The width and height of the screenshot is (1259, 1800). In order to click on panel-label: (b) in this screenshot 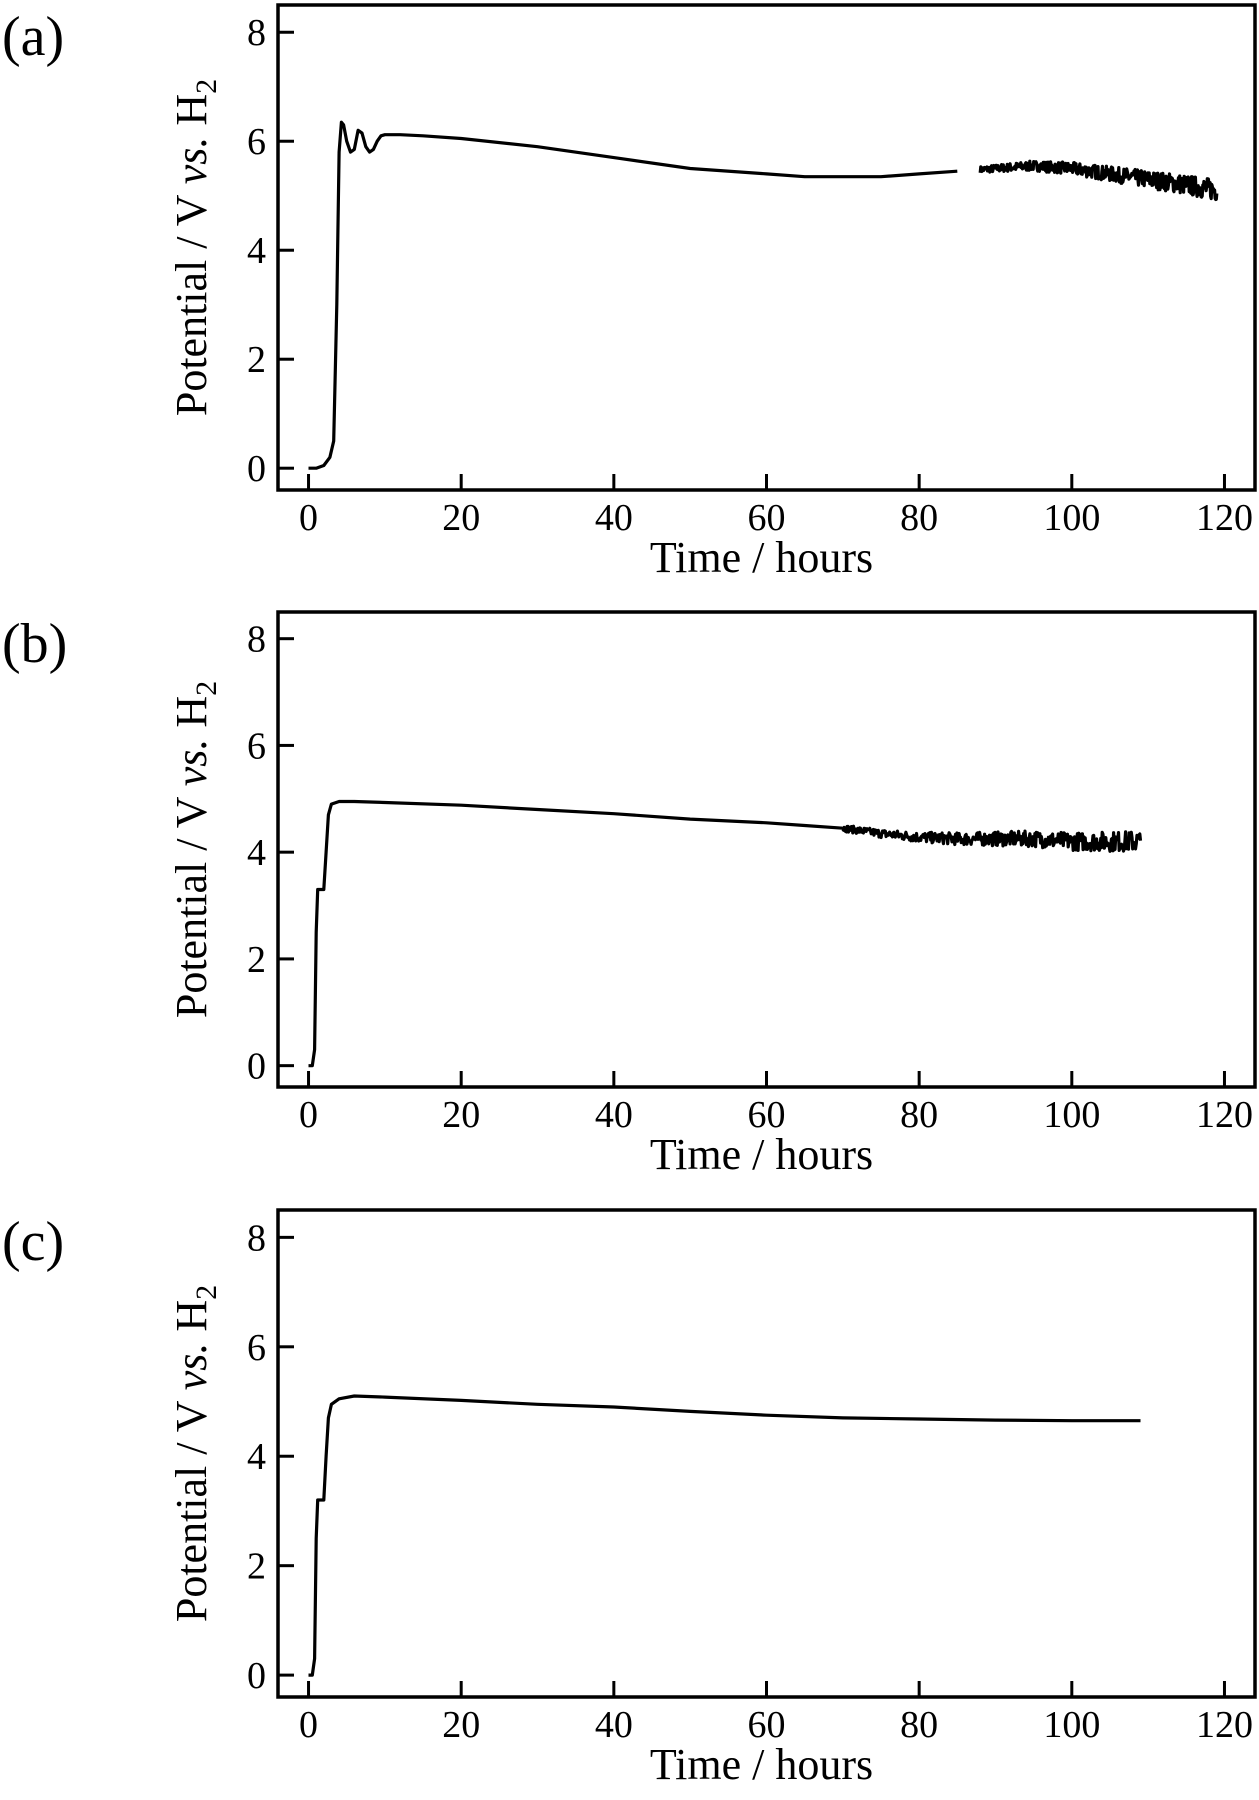, I will do `click(34, 644)`.